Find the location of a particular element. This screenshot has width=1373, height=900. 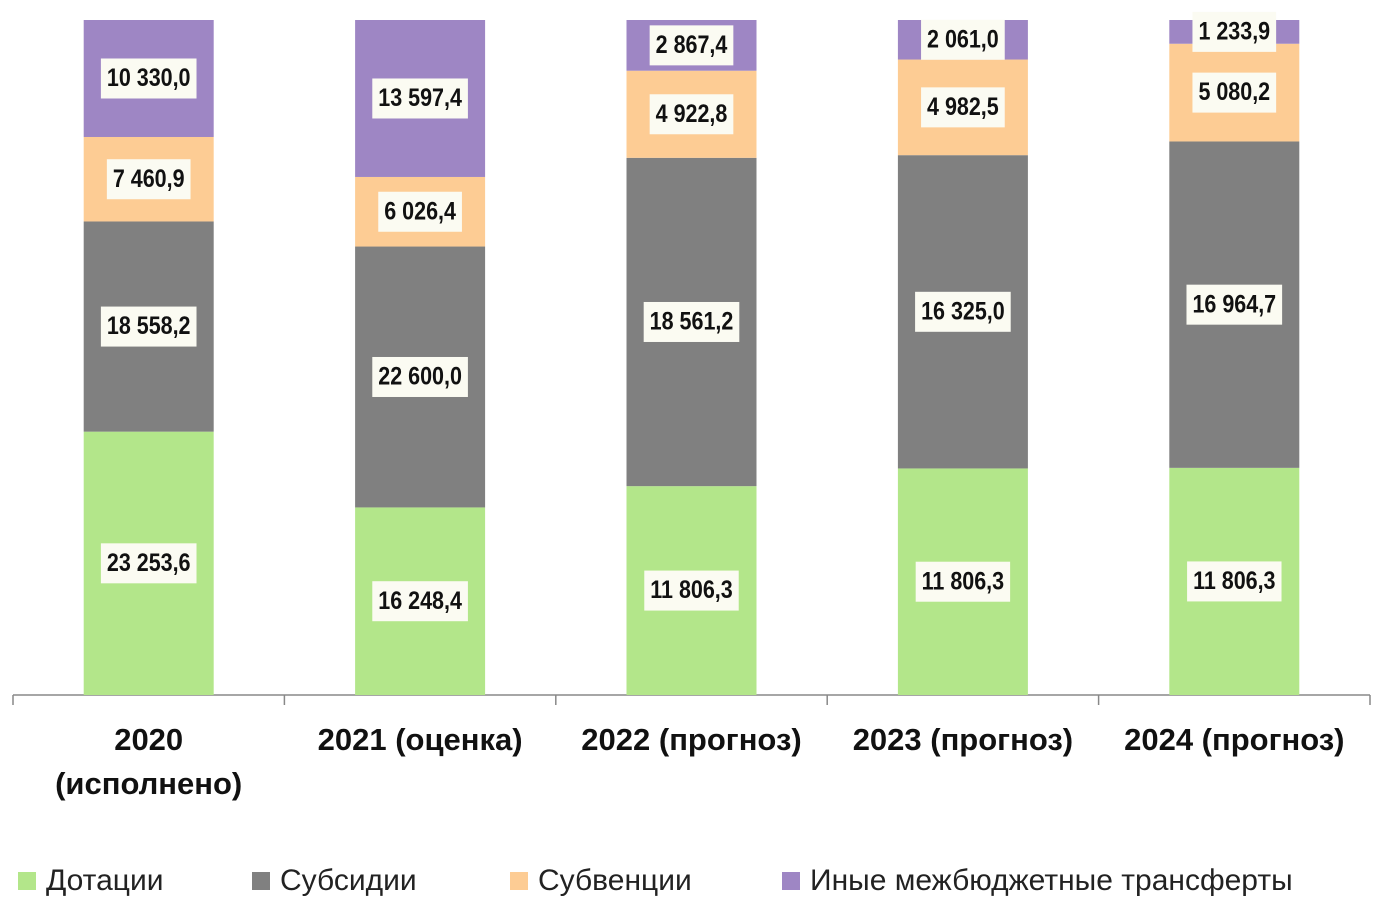

data-label: 1 233,9 is located at coordinates (1234, 31).